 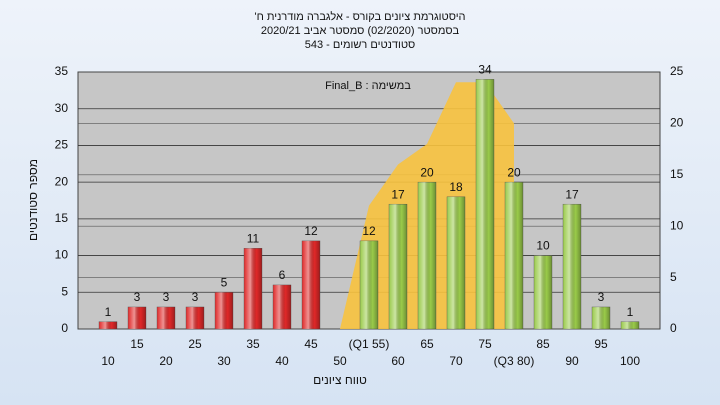 What do you see at coordinates (485, 344) in the screenshot?
I see `x-tick-label: 75` at bounding box center [485, 344].